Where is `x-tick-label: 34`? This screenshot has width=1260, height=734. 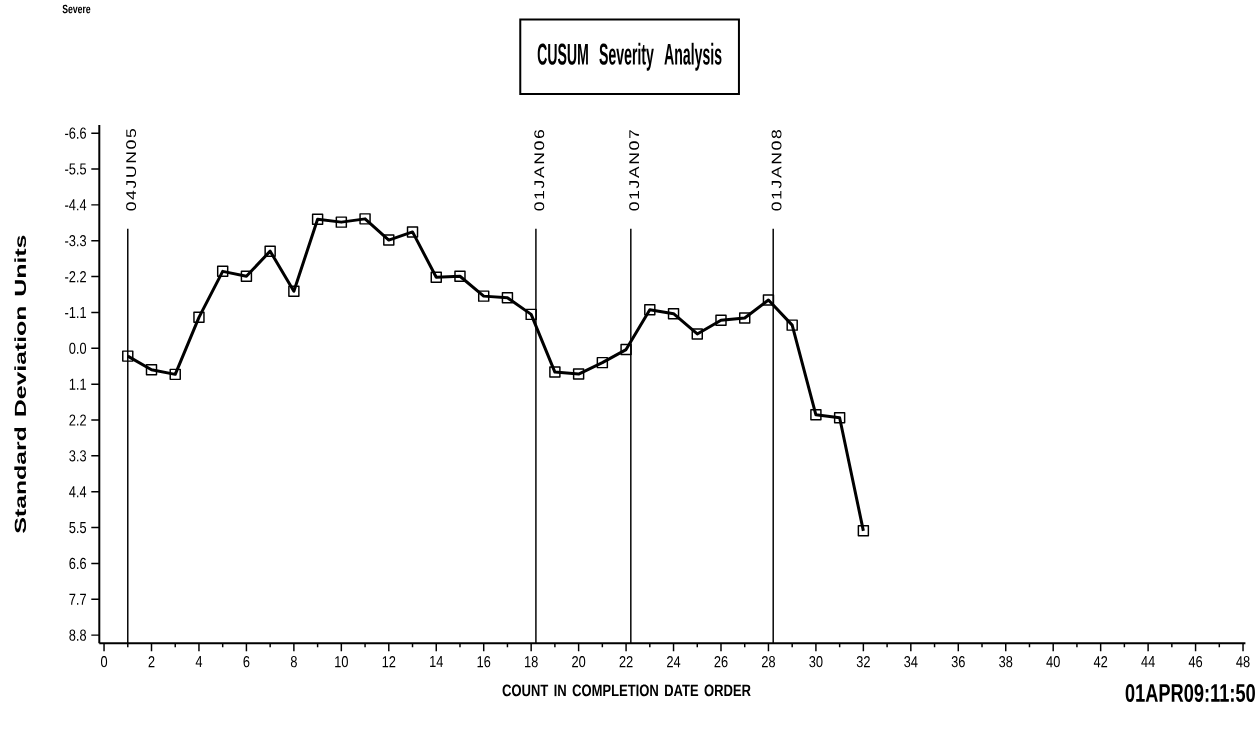 x-tick-label: 34 is located at coordinates (911, 662).